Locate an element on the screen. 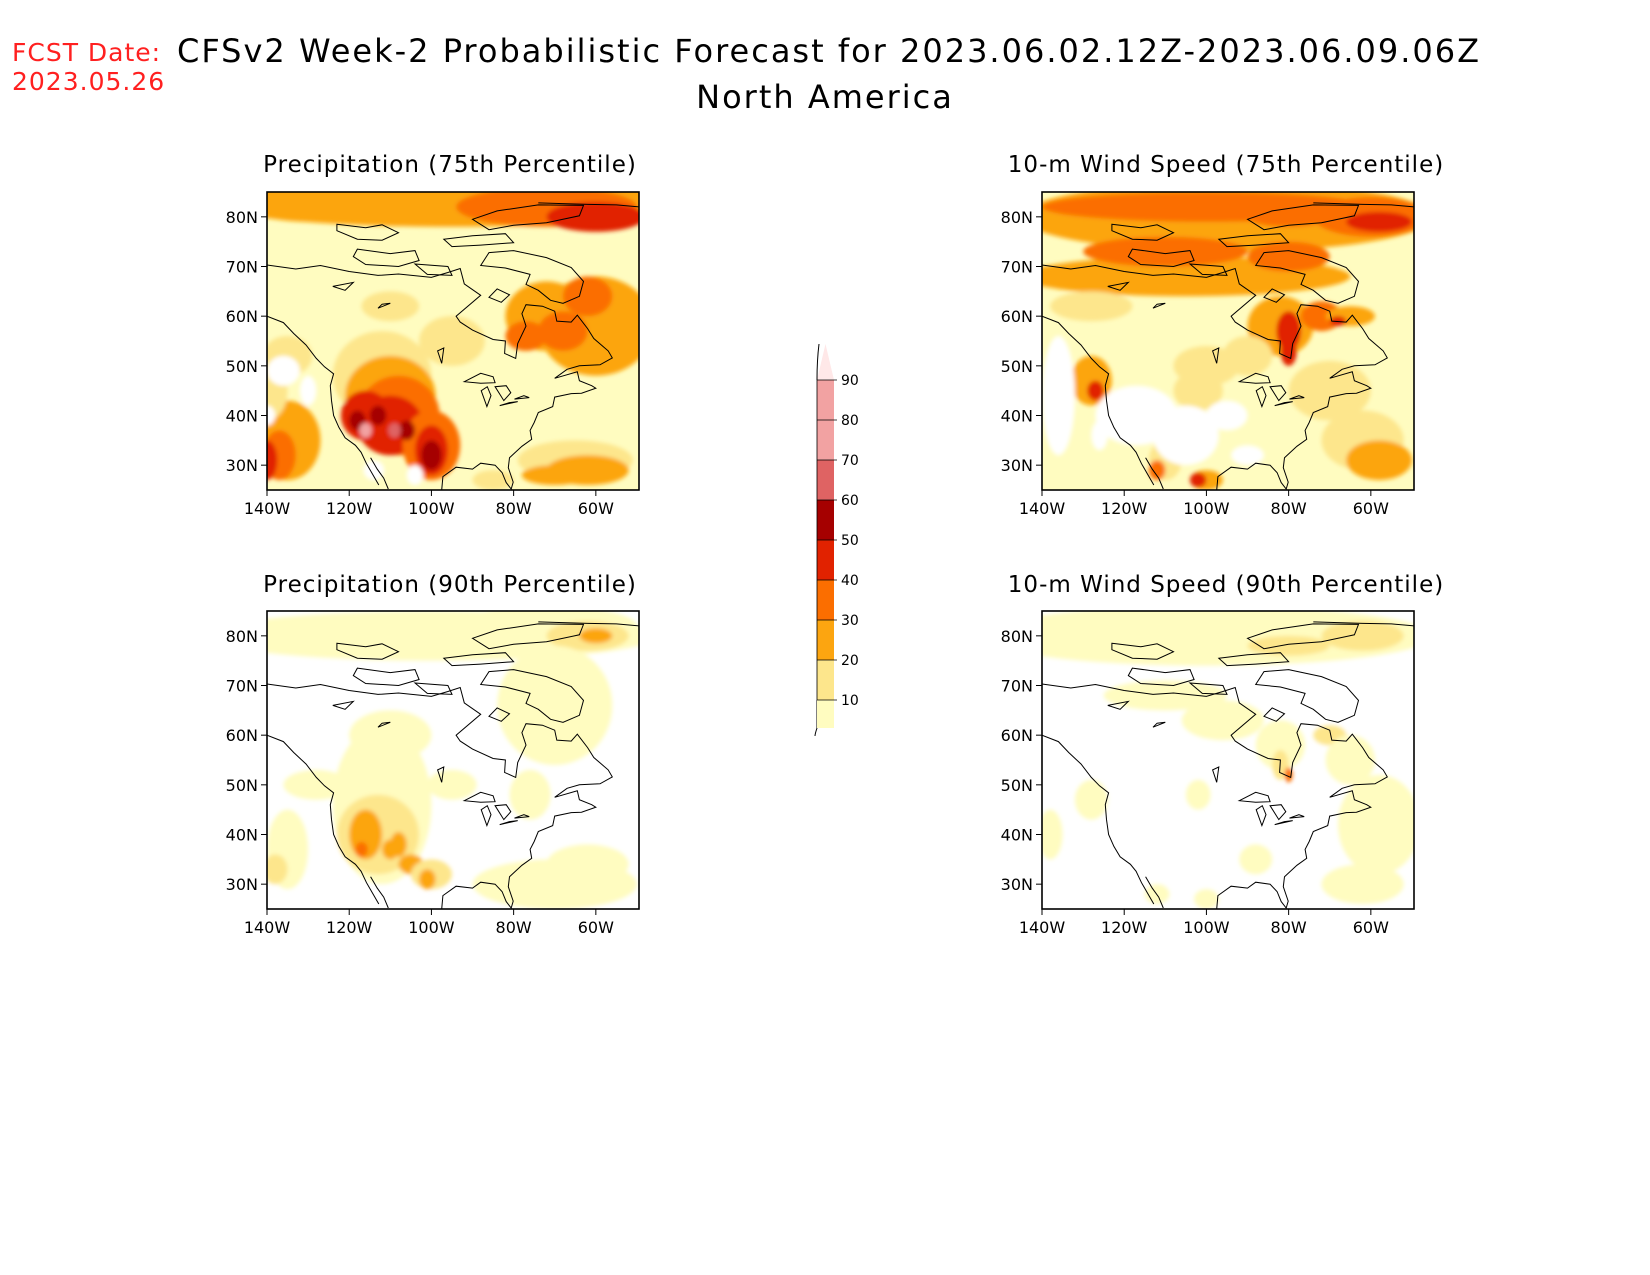 Image resolution: width=1650 pixels, height=1275 pixels. colorbar-lower-cap is located at coordinates (816, 718).